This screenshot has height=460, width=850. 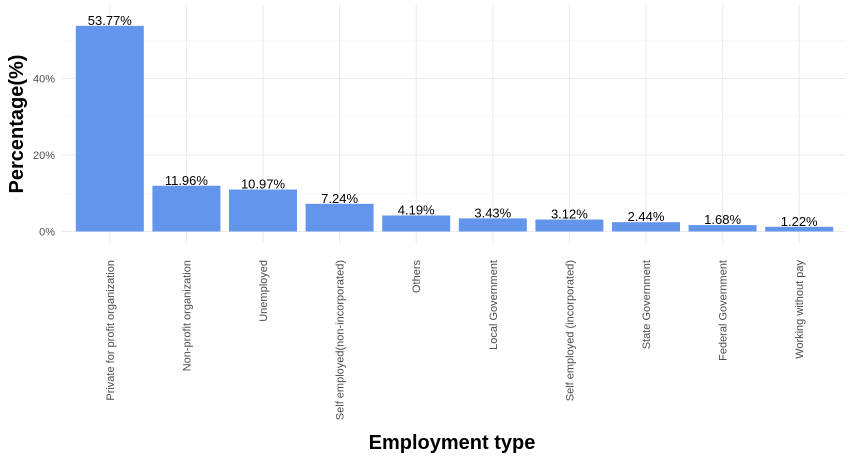 What do you see at coordinates (187, 315) in the screenshot?
I see `x-tick-label: Non-profit organization` at bounding box center [187, 315].